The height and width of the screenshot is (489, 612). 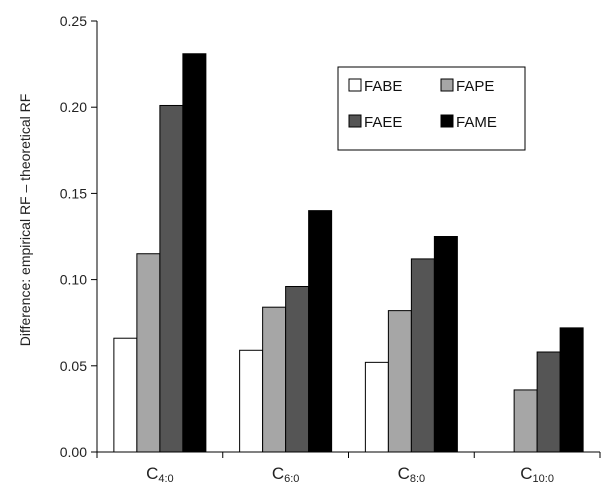 I want to click on legend-swatch-fape, so click(x=447, y=85).